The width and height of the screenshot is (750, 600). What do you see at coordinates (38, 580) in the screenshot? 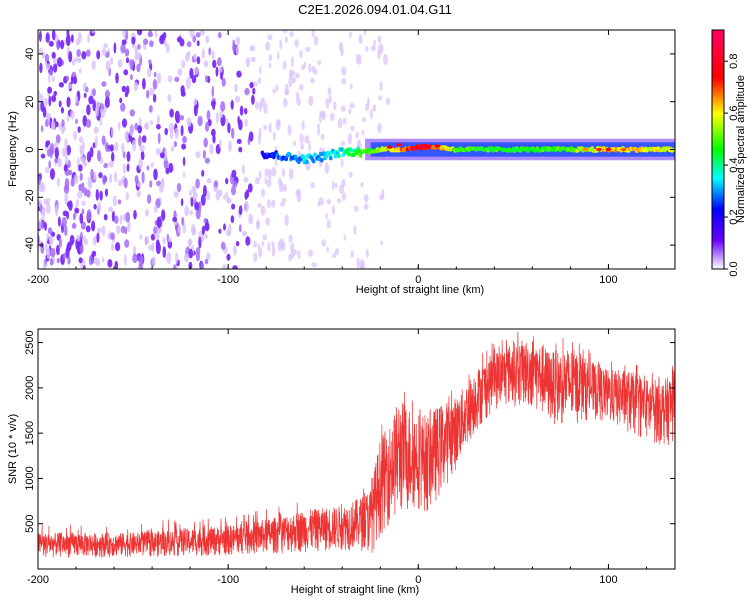
I see `x-tick-label: -200` at bounding box center [38, 580].